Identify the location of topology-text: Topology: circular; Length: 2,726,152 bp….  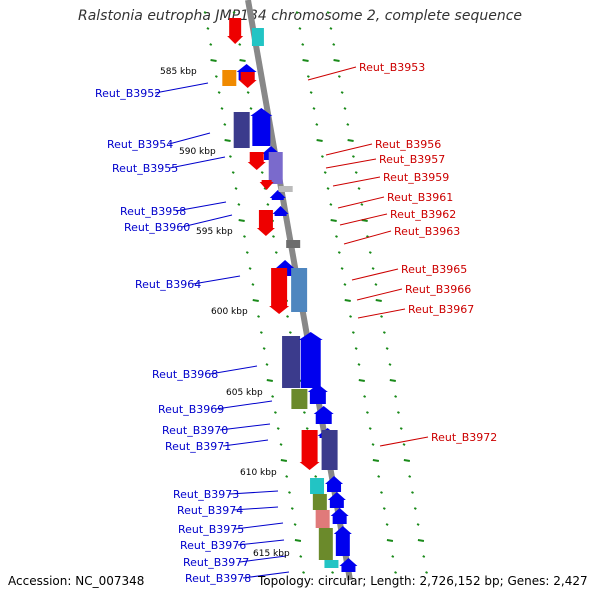
(423, 581).